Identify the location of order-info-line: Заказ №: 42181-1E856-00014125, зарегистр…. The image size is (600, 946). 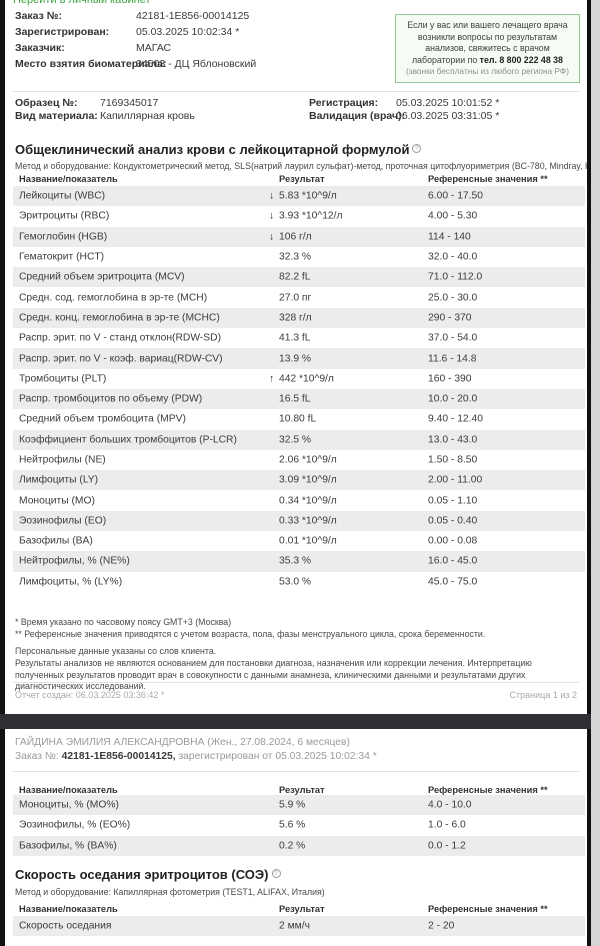
(196, 756).